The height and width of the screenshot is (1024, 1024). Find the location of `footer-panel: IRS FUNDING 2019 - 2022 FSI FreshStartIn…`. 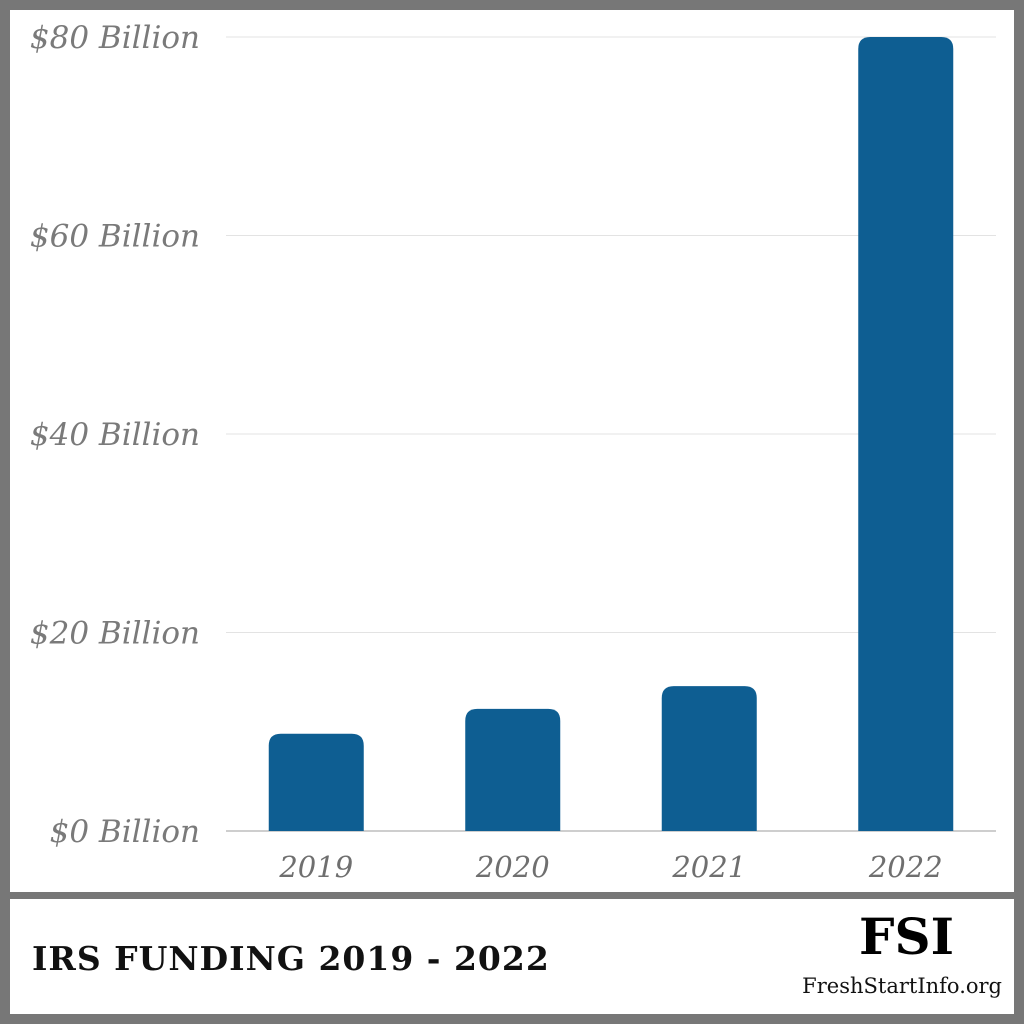

footer-panel: IRS FUNDING 2019 - 2022 FSI FreshStartIn… is located at coordinates (512, 956).